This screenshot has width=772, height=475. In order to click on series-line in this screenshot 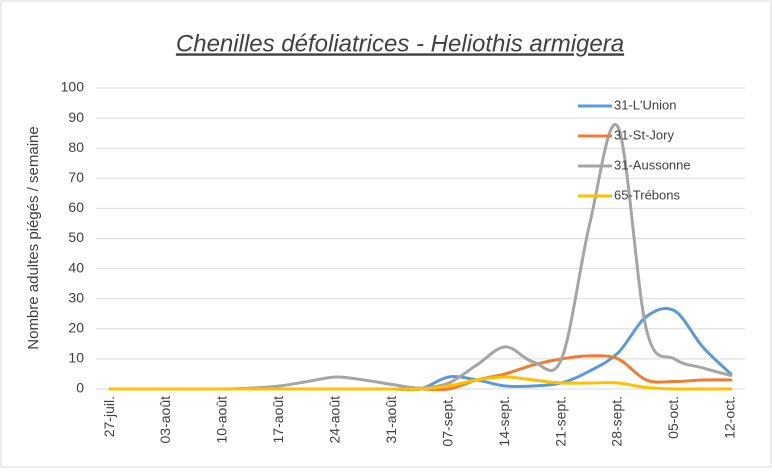, I will do `click(420, 383)`.